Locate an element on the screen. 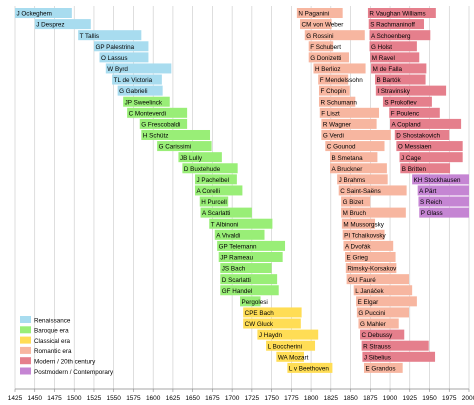  bar-label-j-pachelbel: J Pachelbel is located at coordinates (213, 180).